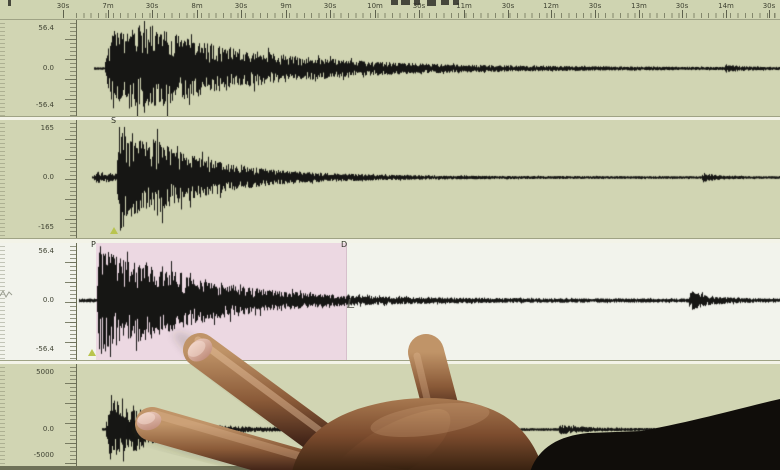 The width and height of the screenshot is (780, 470). Describe the element at coordinates (114, 230) in the screenshot. I see `phase-pick-s` at that location.